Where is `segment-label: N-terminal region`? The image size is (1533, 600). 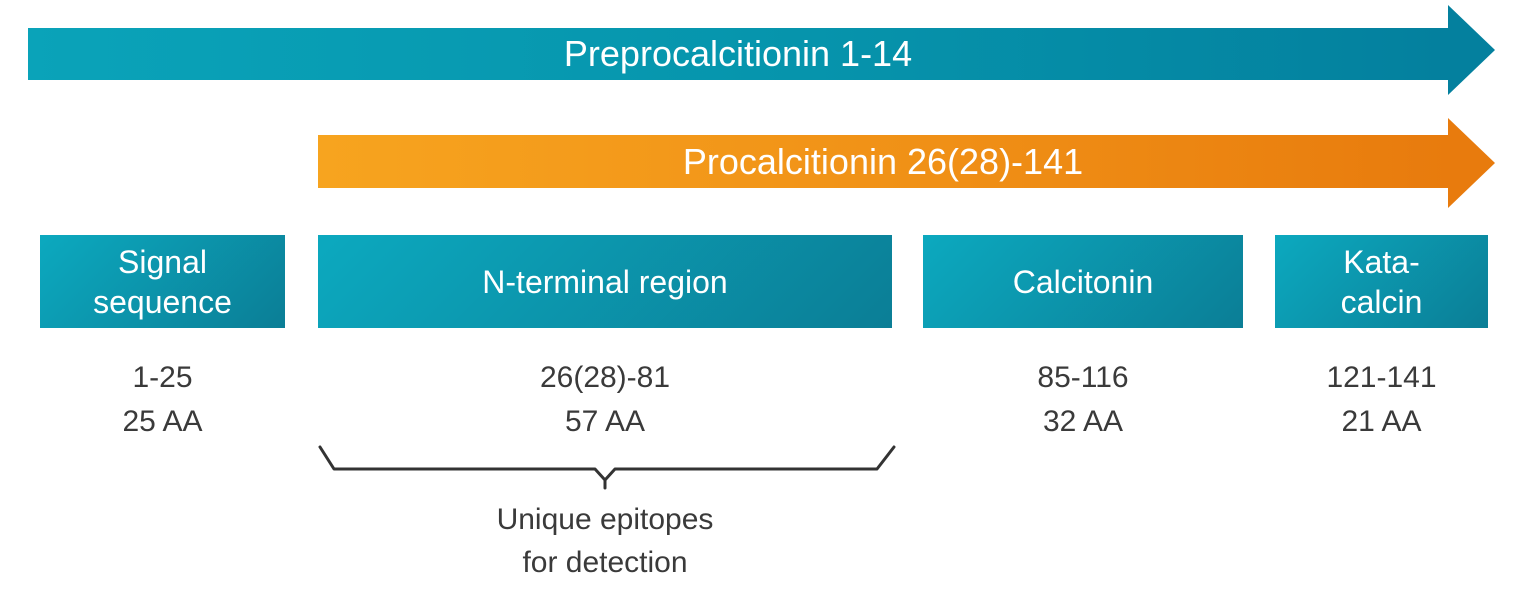
segment-label: N-terminal region is located at coordinates (605, 281).